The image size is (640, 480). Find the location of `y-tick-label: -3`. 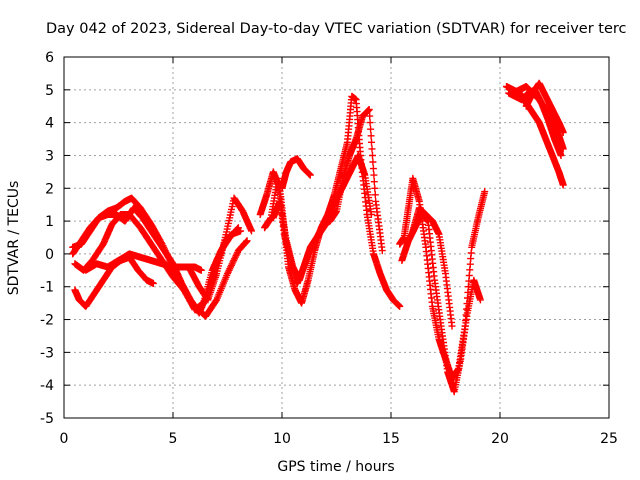

y-tick-label: -3 is located at coordinates (47, 353).